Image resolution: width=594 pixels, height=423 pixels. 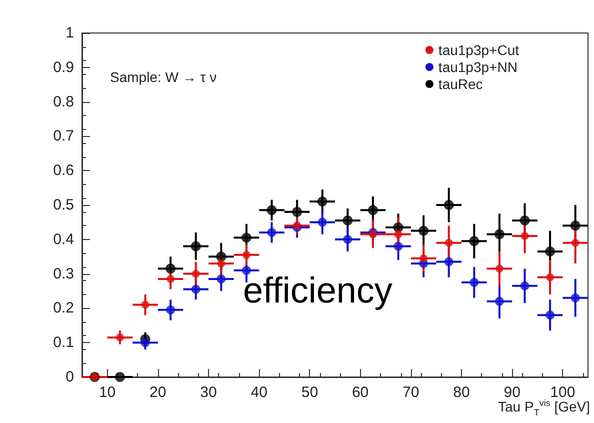 What do you see at coordinates (360, 392) in the screenshot?
I see `x-tick-label: 60` at bounding box center [360, 392].